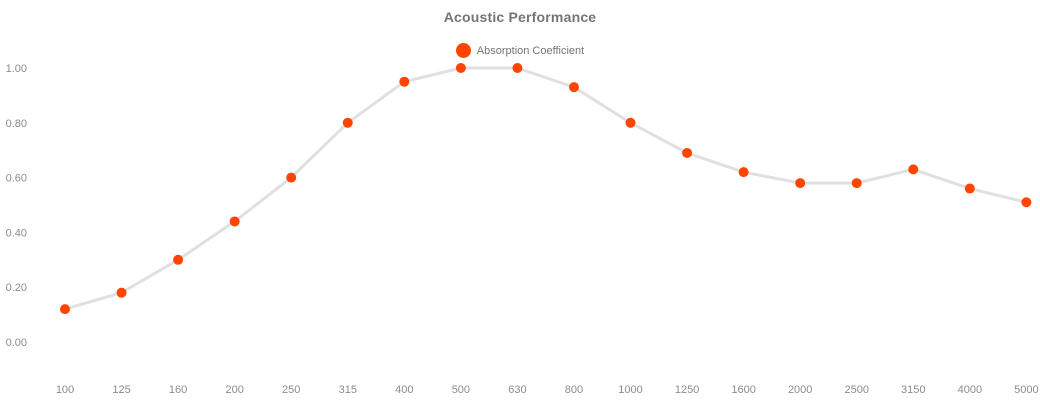 The height and width of the screenshot is (400, 1040). What do you see at coordinates (743, 390) in the screenshot?
I see `x-tick-label: 1600` at bounding box center [743, 390].